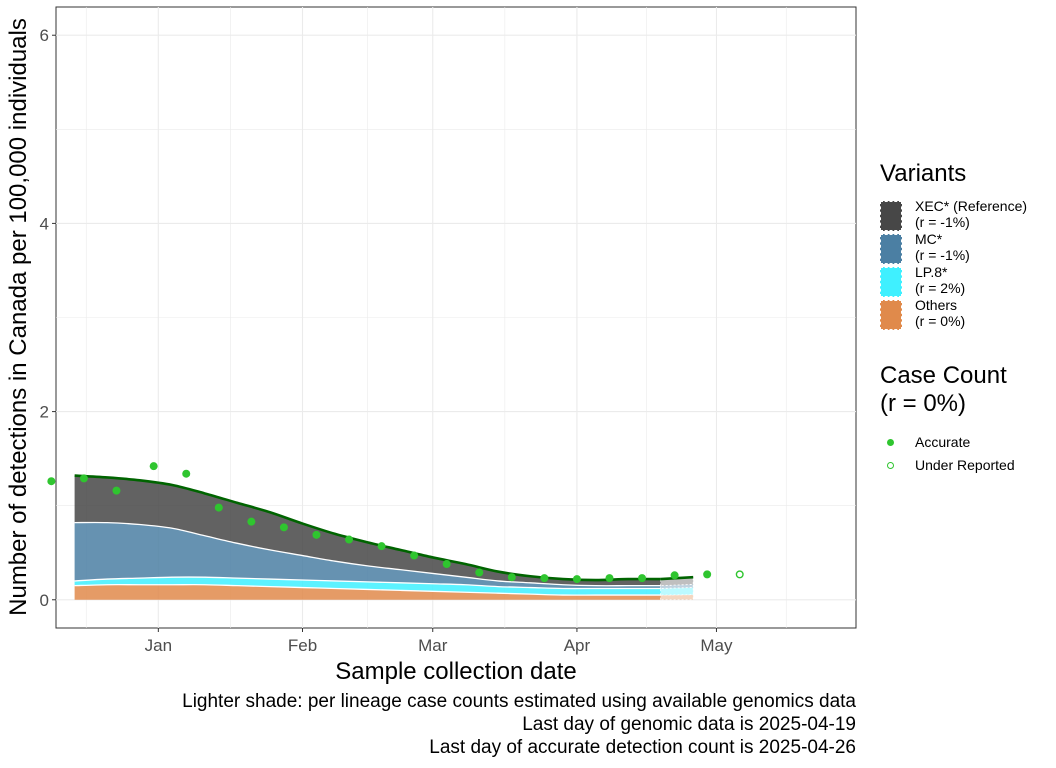  I want to click on legend-item-mc: MC* (r = -1%), so click(965, 248).